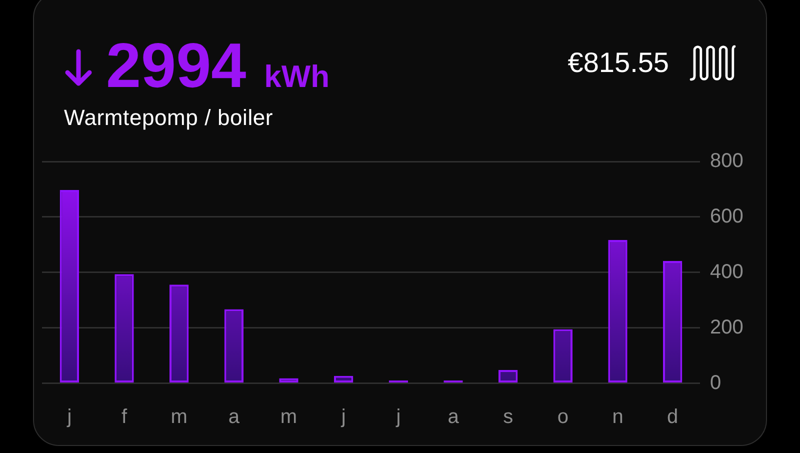 The width and height of the screenshot is (800, 453). What do you see at coordinates (618, 62) in the screenshot?
I see `text: €815.55` at bounding box center [618, 62].